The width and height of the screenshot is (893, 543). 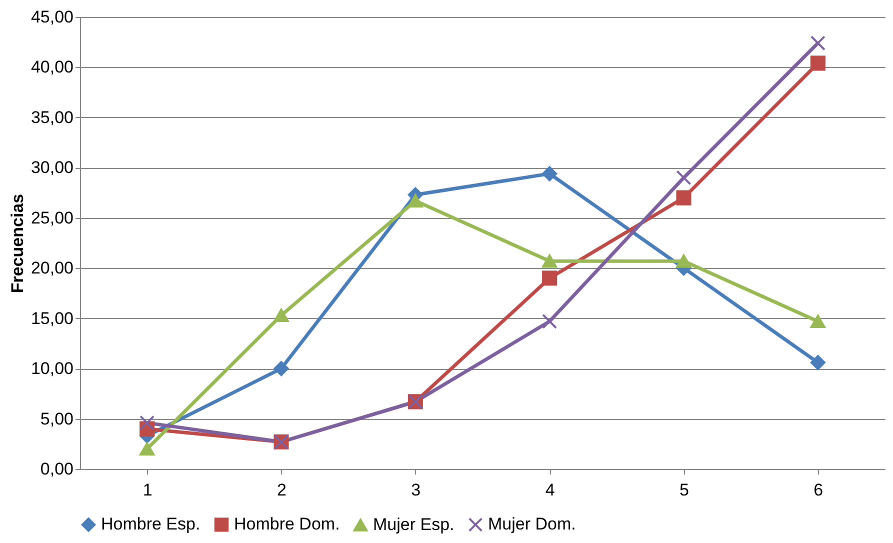 What do you see at coordinates (52, 117) in the screenshot?
I see `y-tick-label: 35,00` at bounding box center [52, 117].